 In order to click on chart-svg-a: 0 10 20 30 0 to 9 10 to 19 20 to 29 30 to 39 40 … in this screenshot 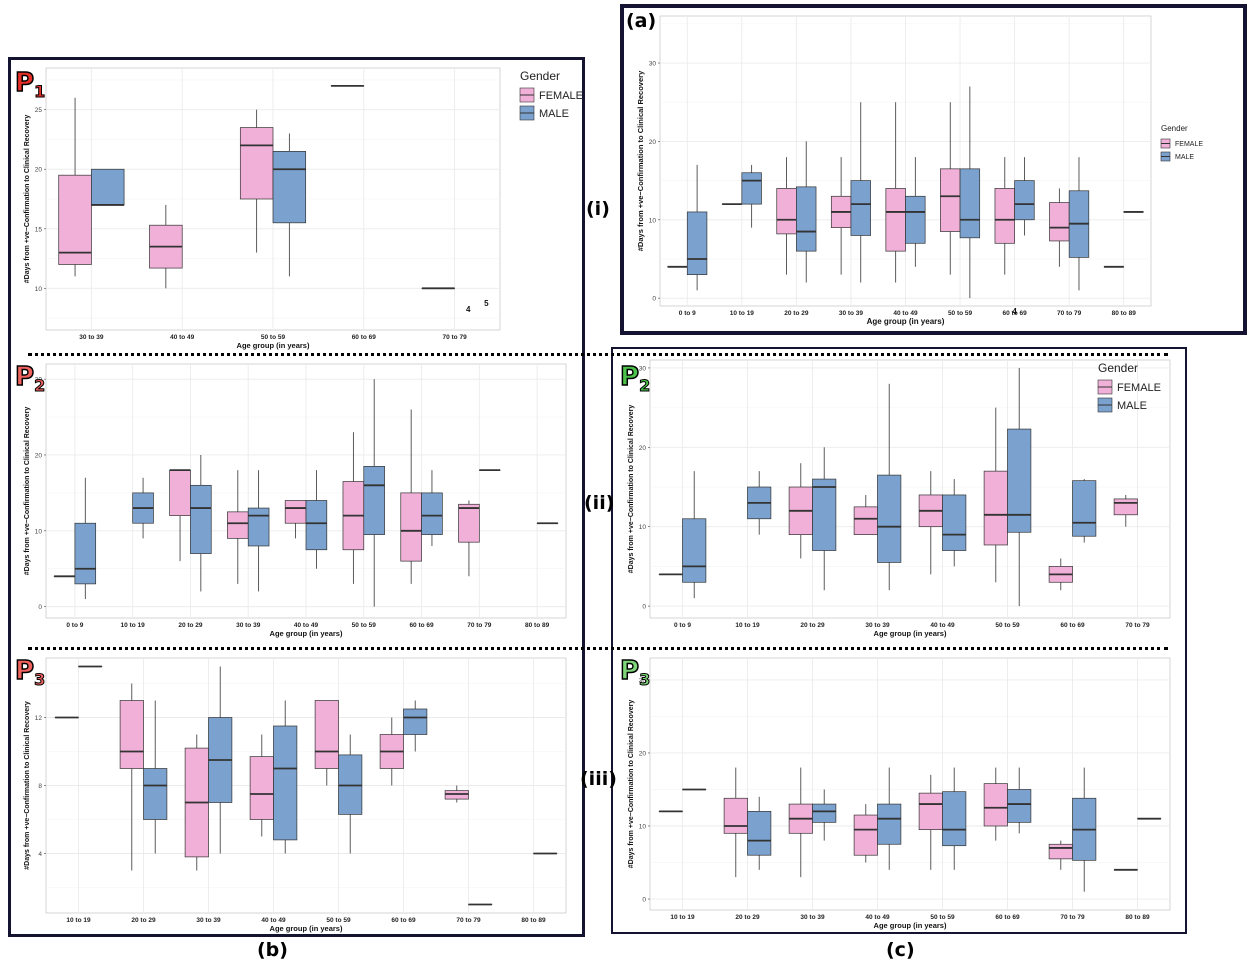, I will do `click(919, 170)`.